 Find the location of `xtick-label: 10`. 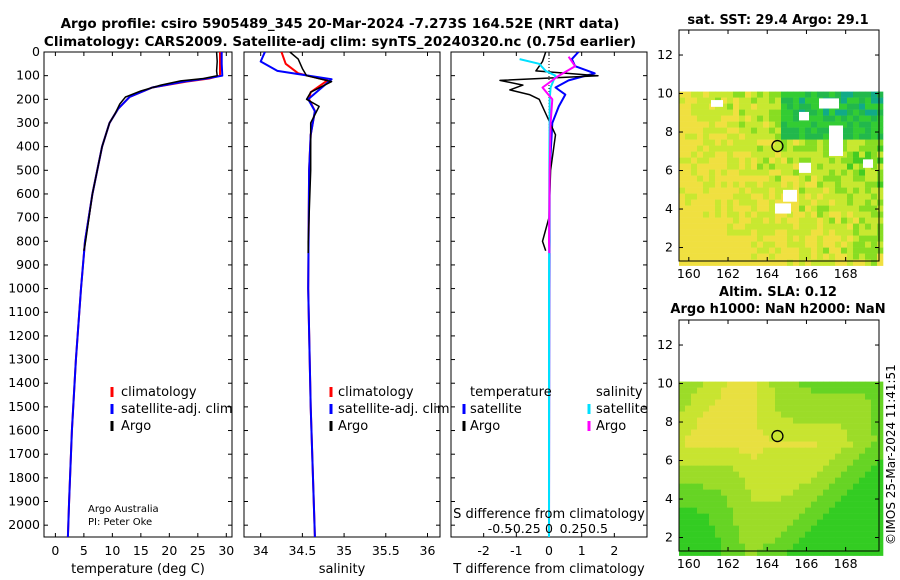

xtick-label: 10 is located at coordinates (112, 550).